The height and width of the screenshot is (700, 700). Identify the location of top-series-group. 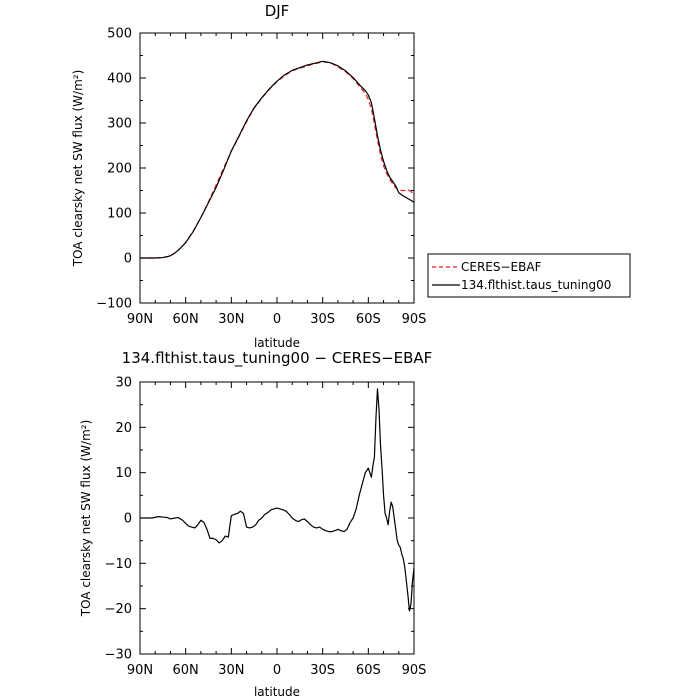
(277, 159).